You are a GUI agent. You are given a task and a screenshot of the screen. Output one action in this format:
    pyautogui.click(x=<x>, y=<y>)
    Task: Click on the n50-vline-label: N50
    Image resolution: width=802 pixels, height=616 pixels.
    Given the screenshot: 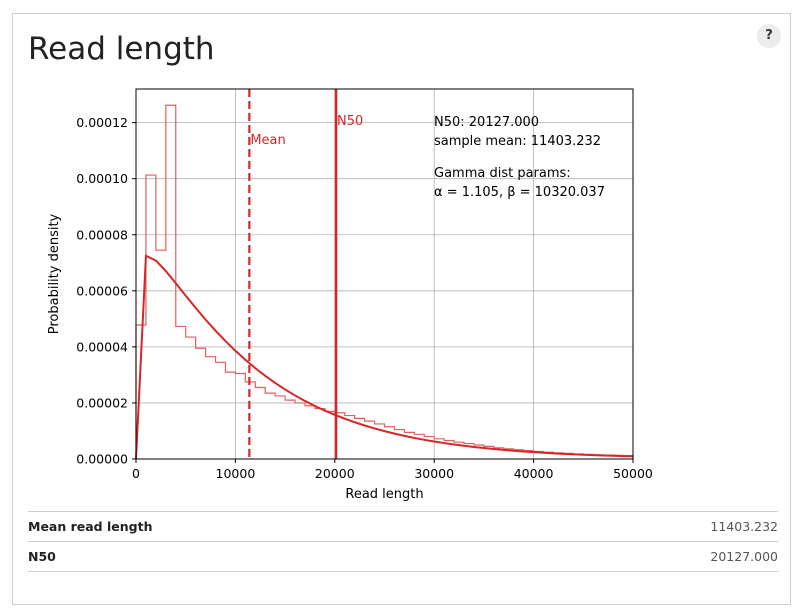 What is the action you would take?
    pyautogui.click(x=350, y=121)
    